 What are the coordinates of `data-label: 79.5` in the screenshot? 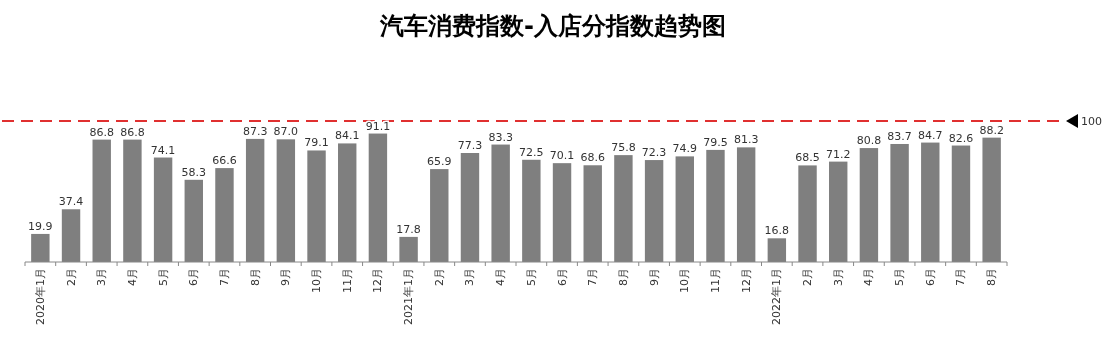 It's located at (715, 142).